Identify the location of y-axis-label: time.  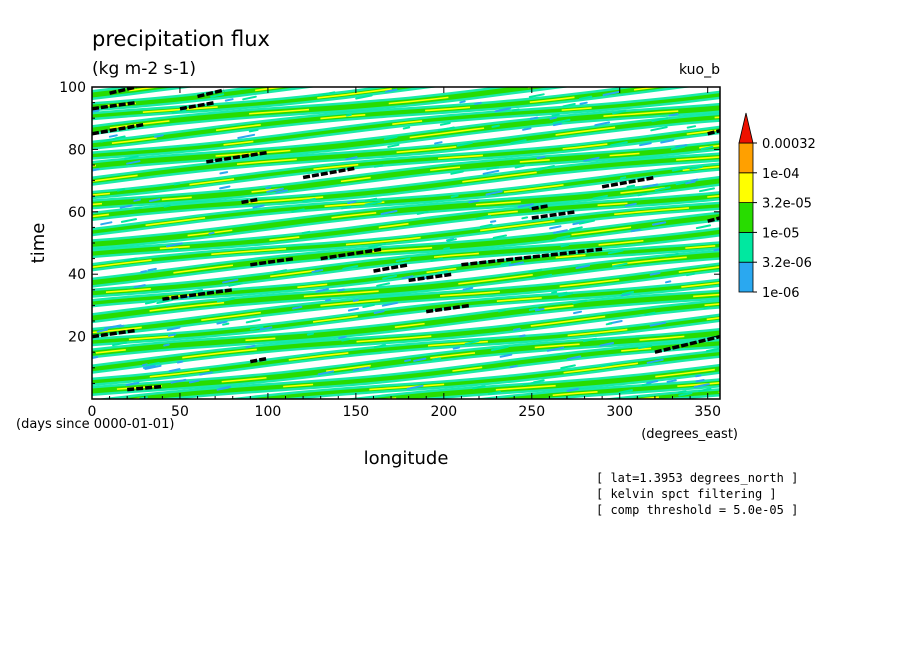
(38, 243).